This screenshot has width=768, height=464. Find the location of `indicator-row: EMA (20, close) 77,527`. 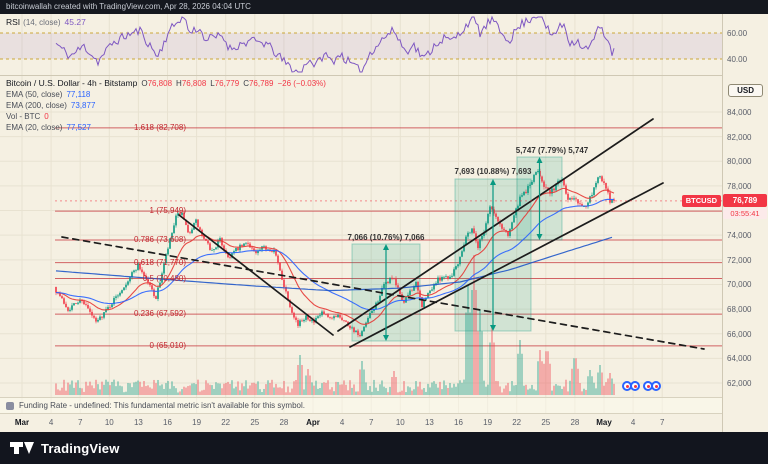

indicator-row: EMA (20, close) 77,527 is located at coordinates (48, 127).